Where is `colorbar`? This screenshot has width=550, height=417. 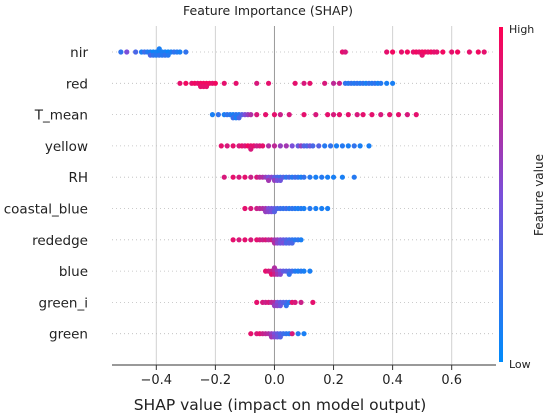
colorbar is located at coordinates (501, 194).